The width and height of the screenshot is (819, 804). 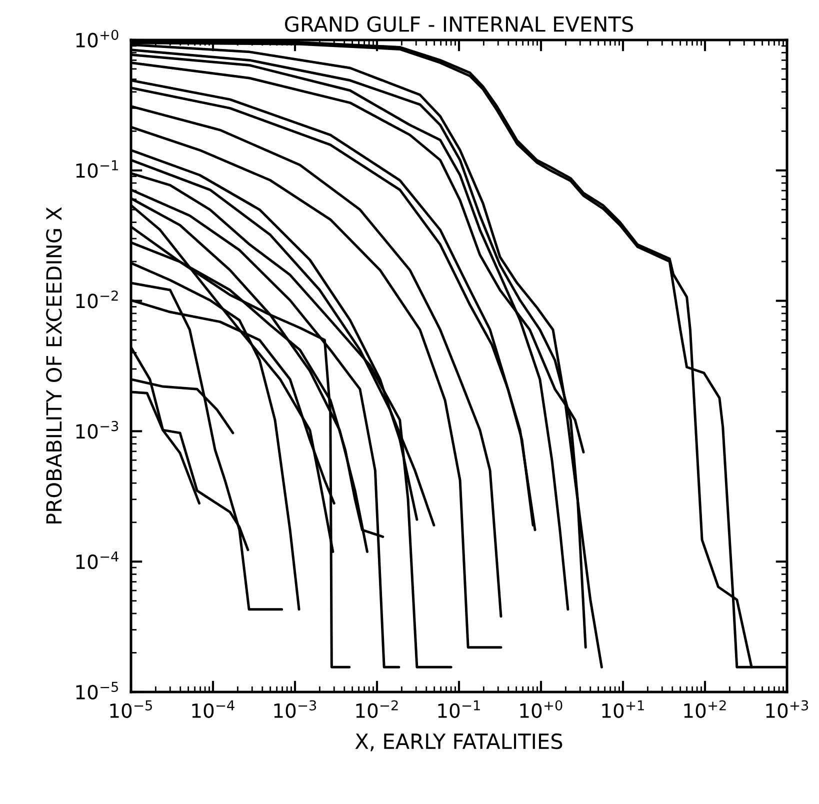 What do you see at coordinates (97, 560) in the screenshot?
I see `y-tick-label: 10$^{−4}$` at bounding box center [97, 560].